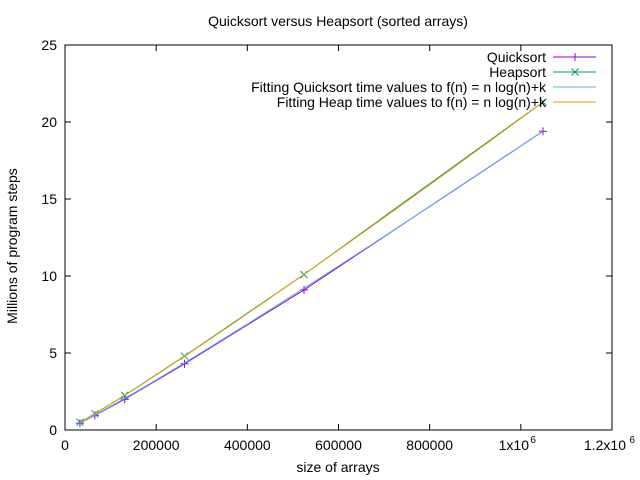 This screenshot has width=640, height=480. I want to click on x-tick-label: 1.2x10, so click(605, 445).